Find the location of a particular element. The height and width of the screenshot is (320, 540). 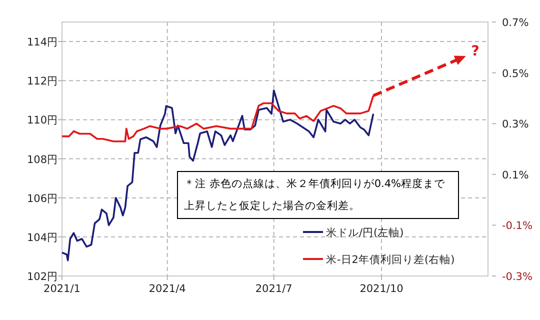

y-tick-label: 114円 is located at coordinates (42, 42).